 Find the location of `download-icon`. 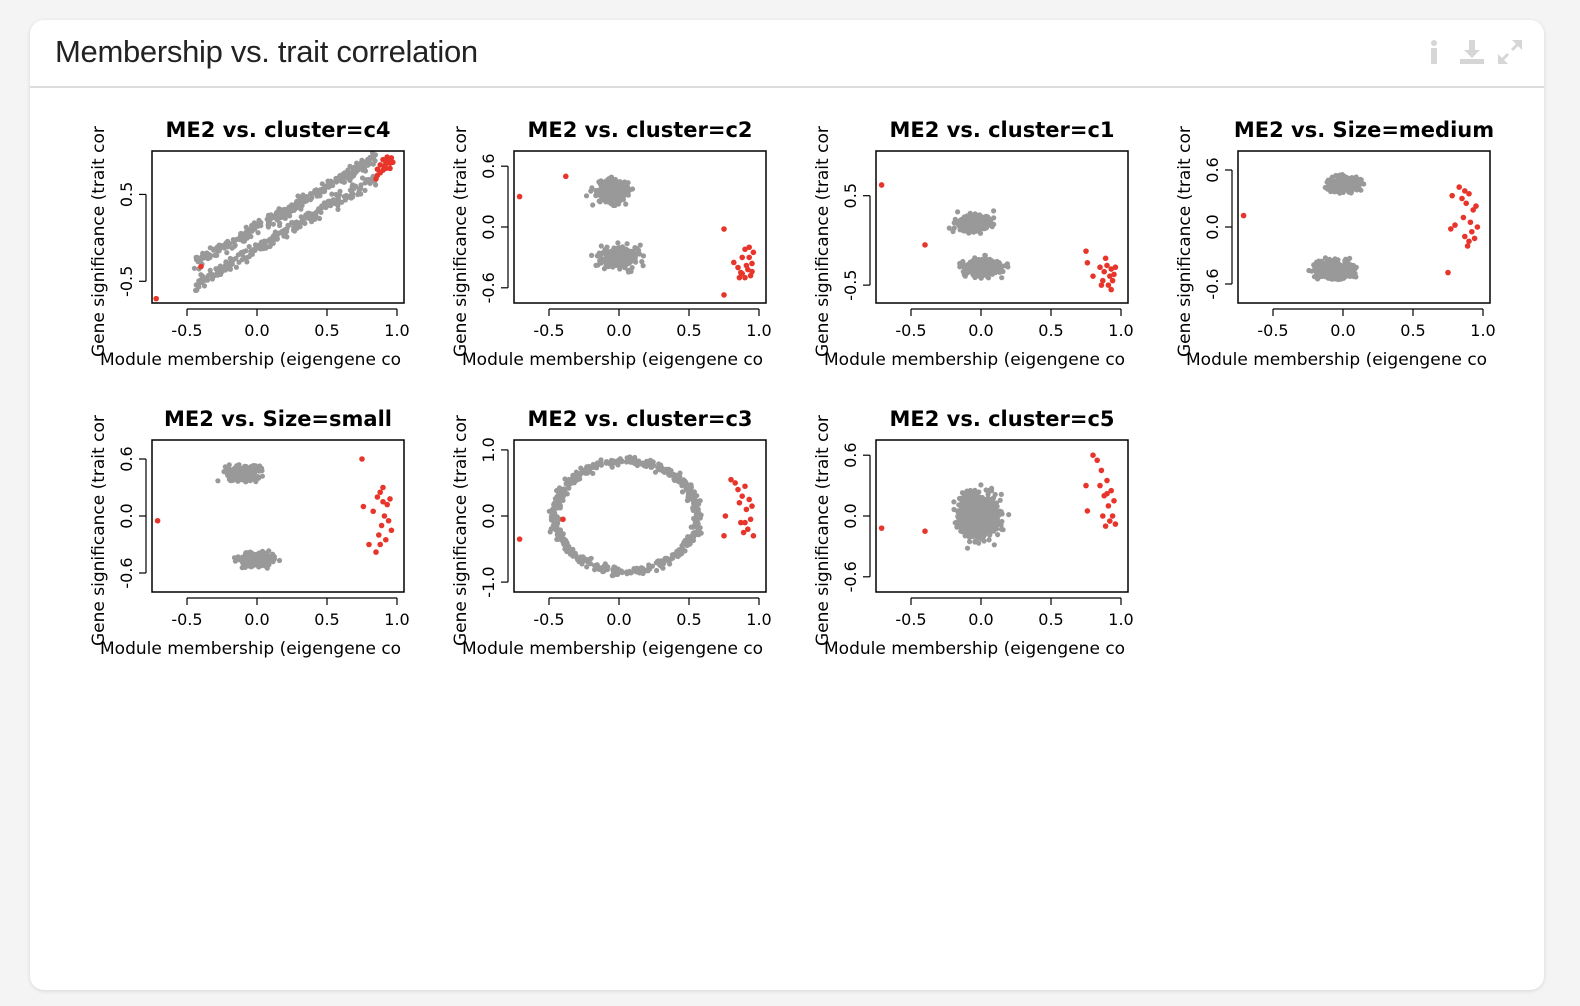

download-icon is located at coordinates (1472, 52).